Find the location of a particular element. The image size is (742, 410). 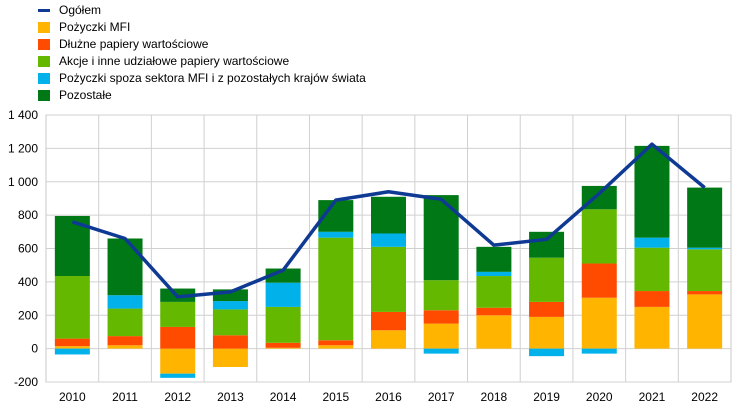

x-tick-label: 2022 is located at coordinates (704, 397).